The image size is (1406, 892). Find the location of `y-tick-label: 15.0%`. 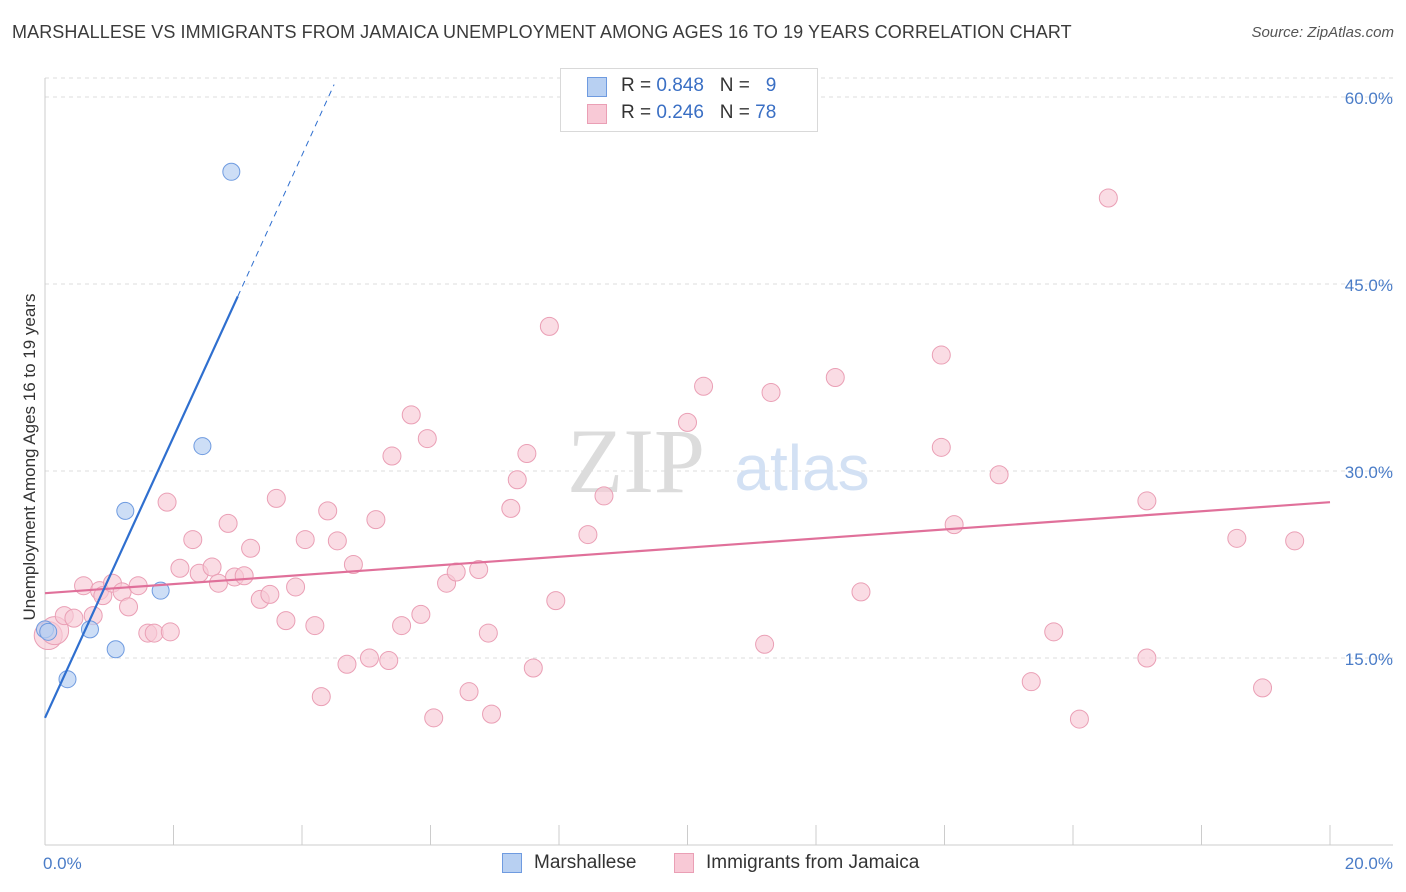

y-tick-label: 15.0% is located at coordinates (1369, 659).